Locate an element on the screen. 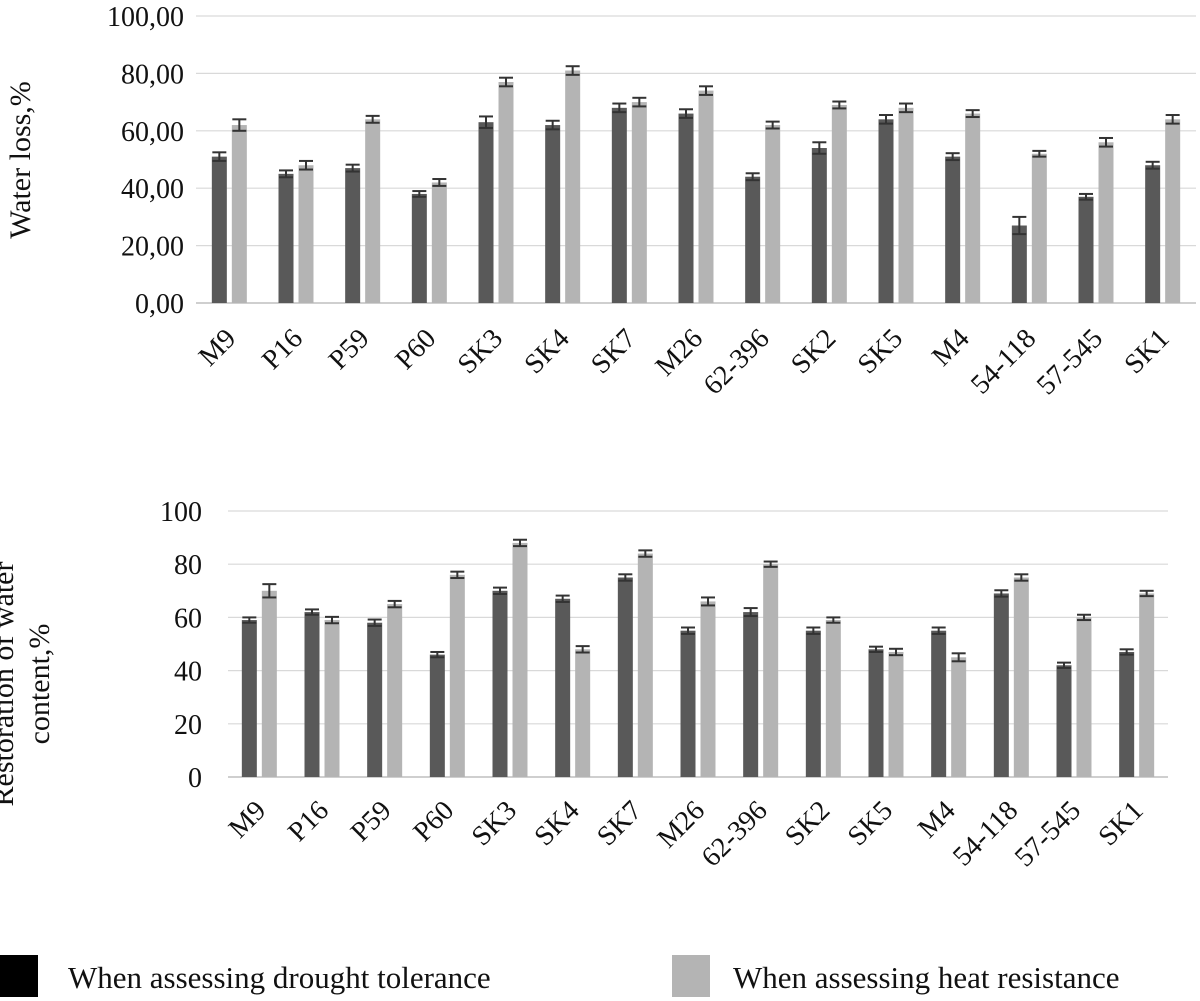 The width and height of the screenshot is (1200, 1001). legend-label-drought: When assessing drought tolerance is located at coordinates (279, 977).